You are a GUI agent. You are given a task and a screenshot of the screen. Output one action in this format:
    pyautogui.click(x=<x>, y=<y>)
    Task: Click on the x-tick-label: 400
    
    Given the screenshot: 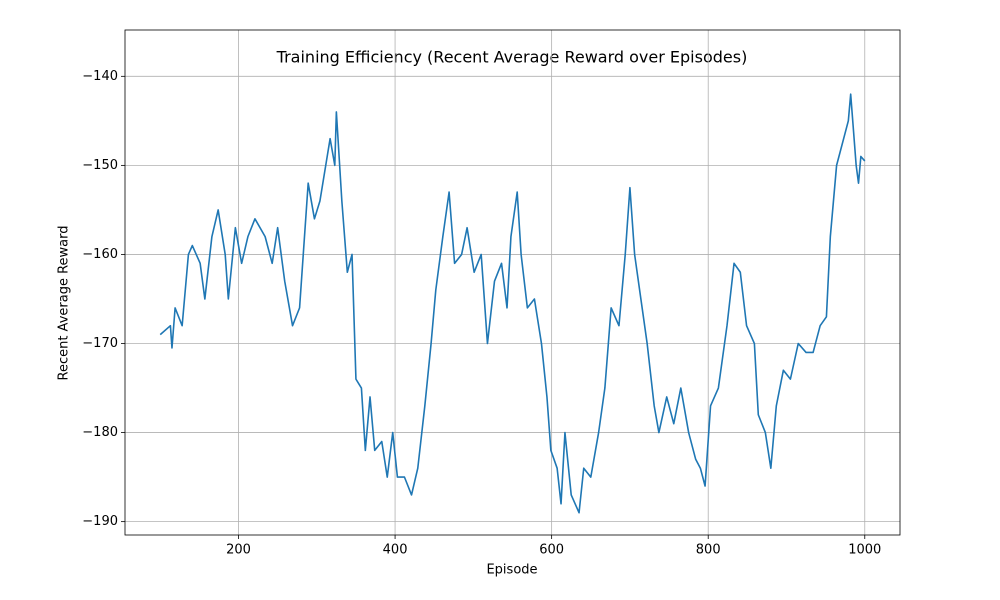 What is the action you would take?
    pyautogui.click(x=395, y=550)
    